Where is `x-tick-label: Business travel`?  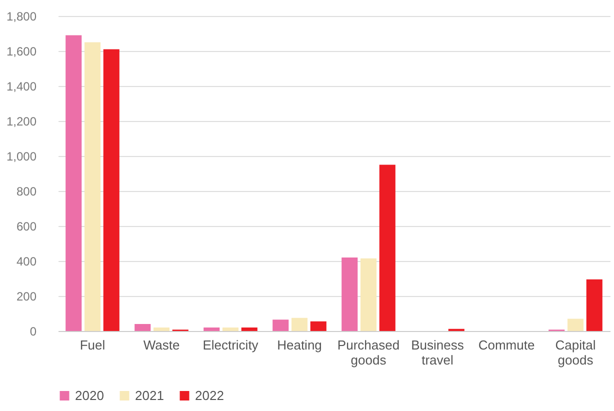 x-tick-label: Business travel is located at coordinates (437, 353).